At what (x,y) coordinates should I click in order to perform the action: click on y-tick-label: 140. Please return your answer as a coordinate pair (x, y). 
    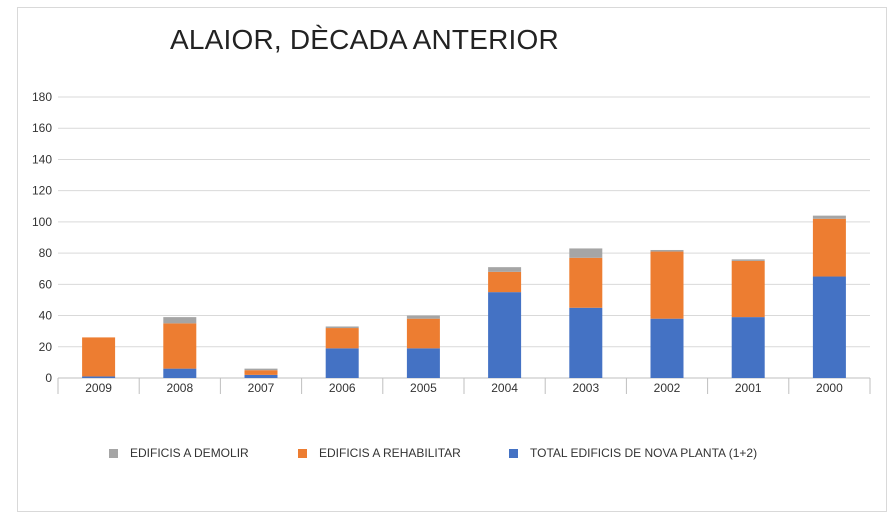
    Looking at the image, I should click on (42, 159).